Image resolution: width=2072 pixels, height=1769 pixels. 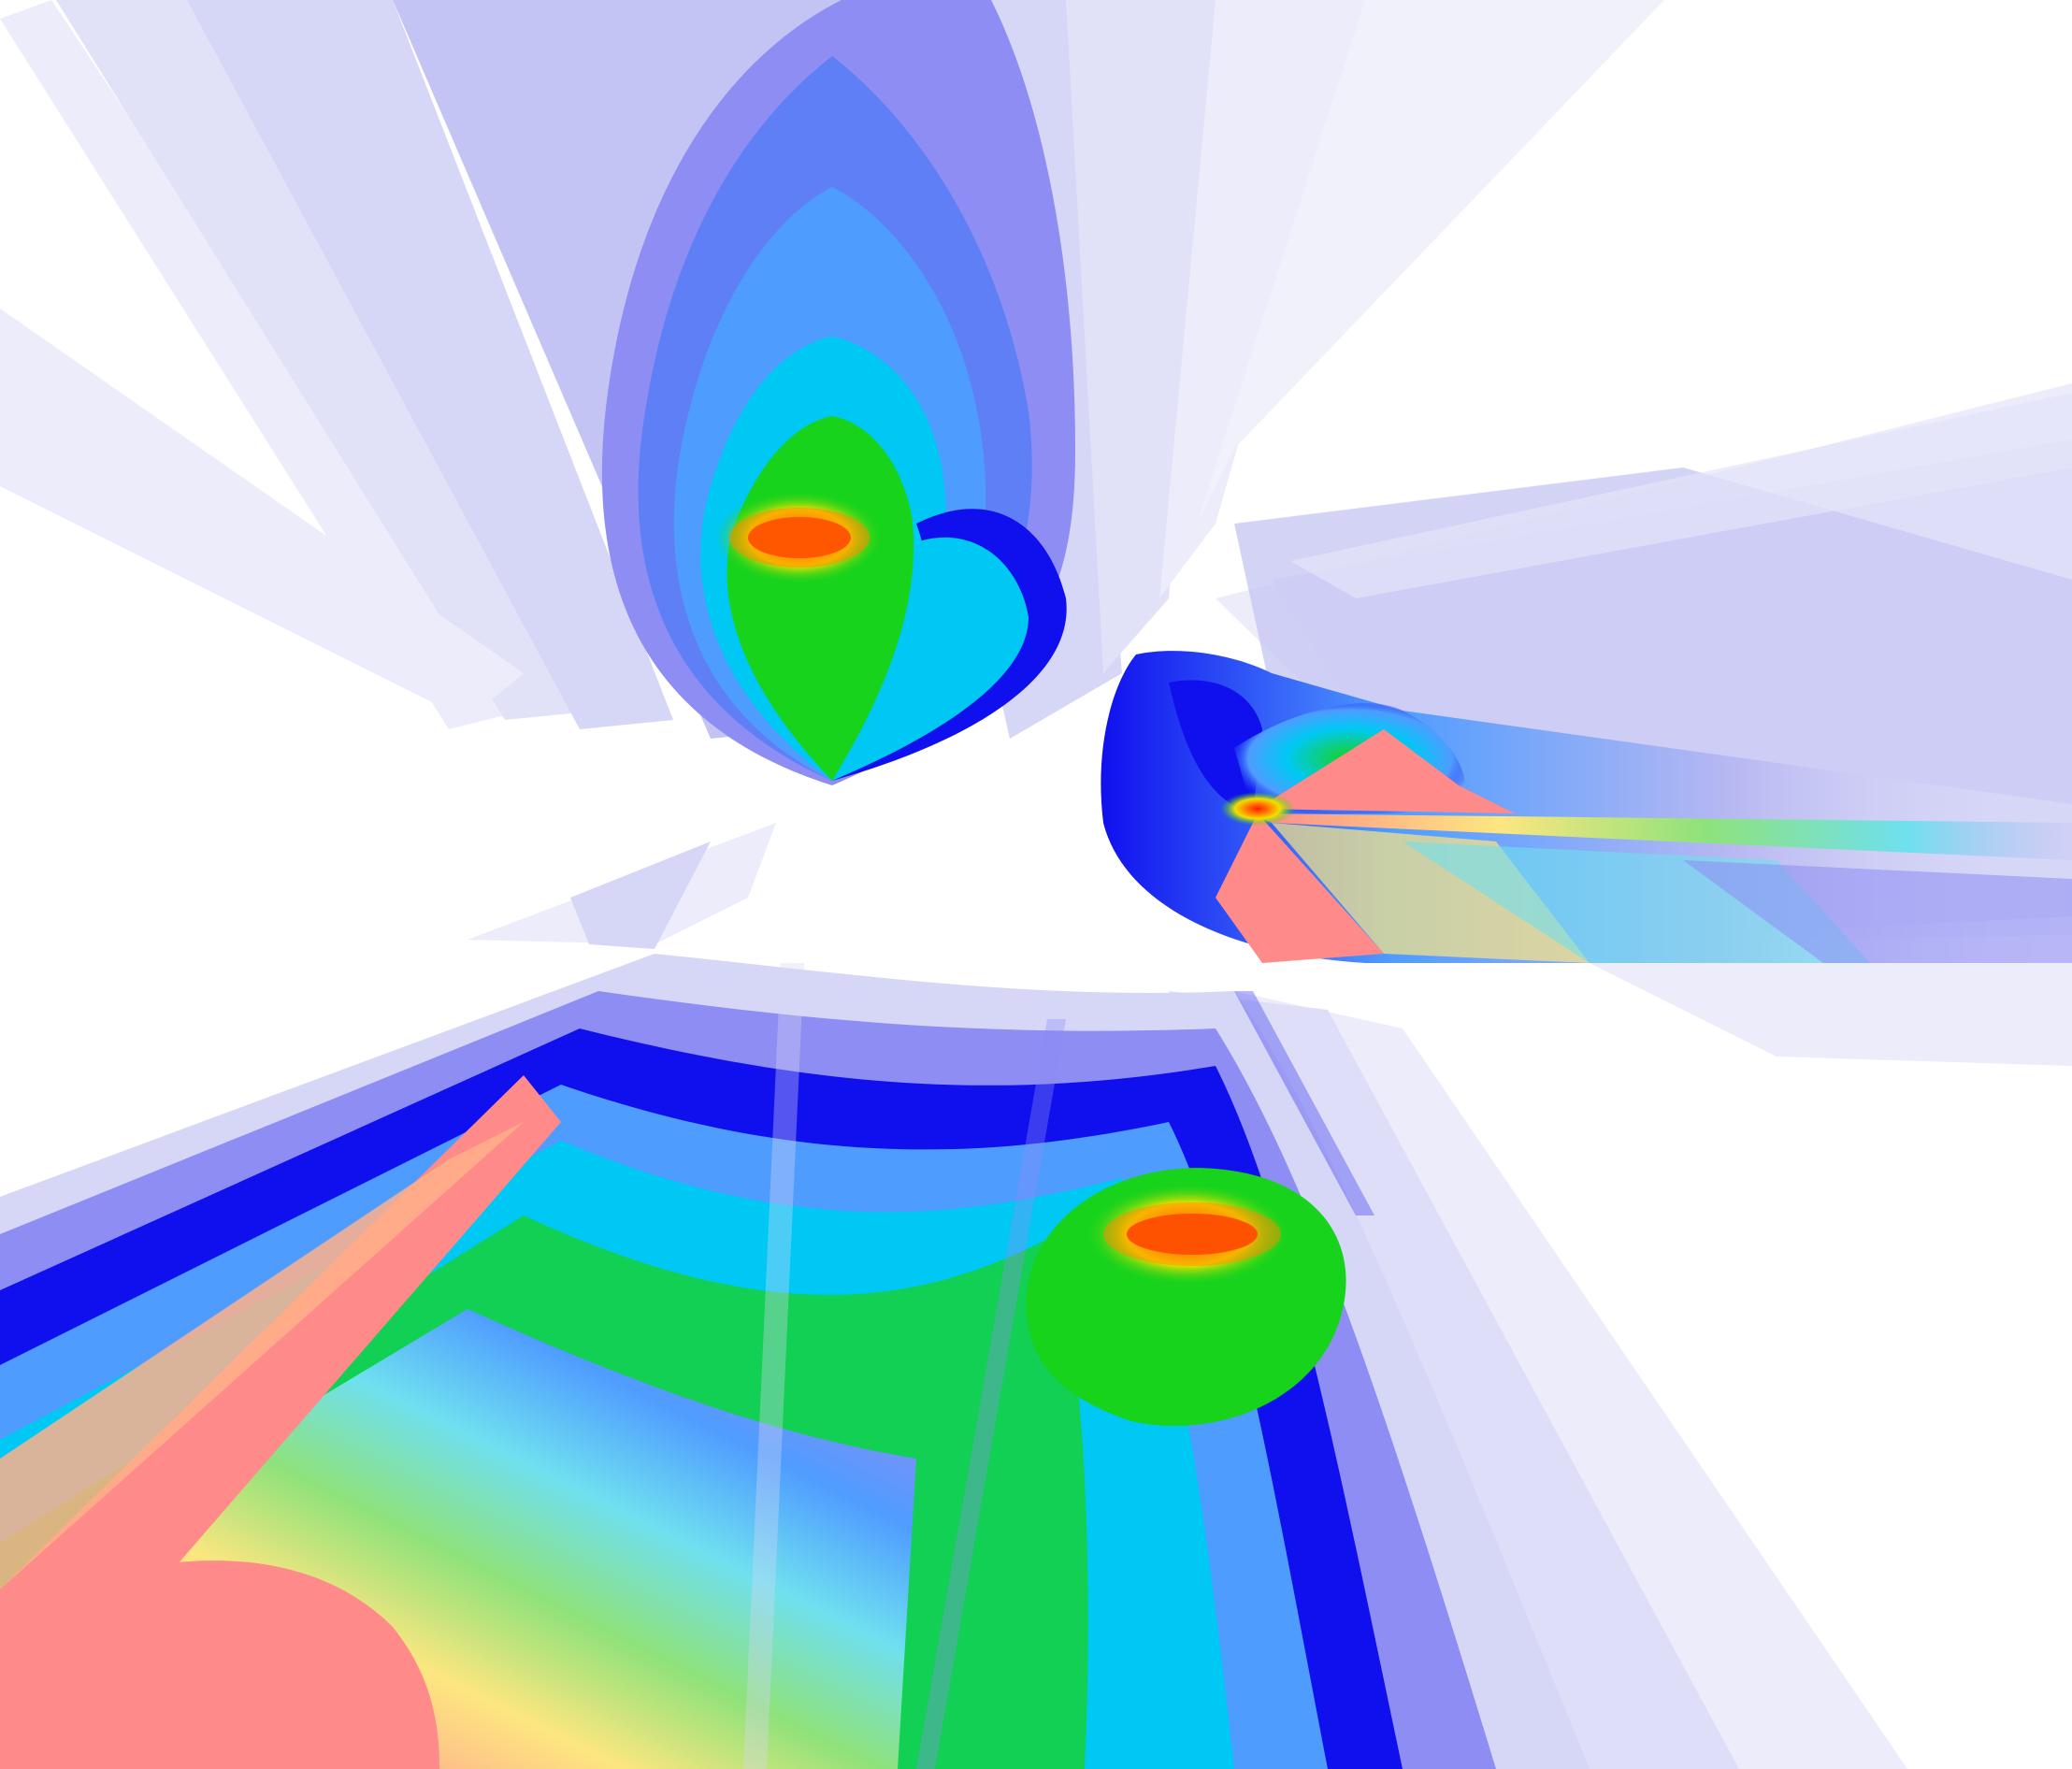 I want to click on top-right-rays, so click(x=1681, y=495).